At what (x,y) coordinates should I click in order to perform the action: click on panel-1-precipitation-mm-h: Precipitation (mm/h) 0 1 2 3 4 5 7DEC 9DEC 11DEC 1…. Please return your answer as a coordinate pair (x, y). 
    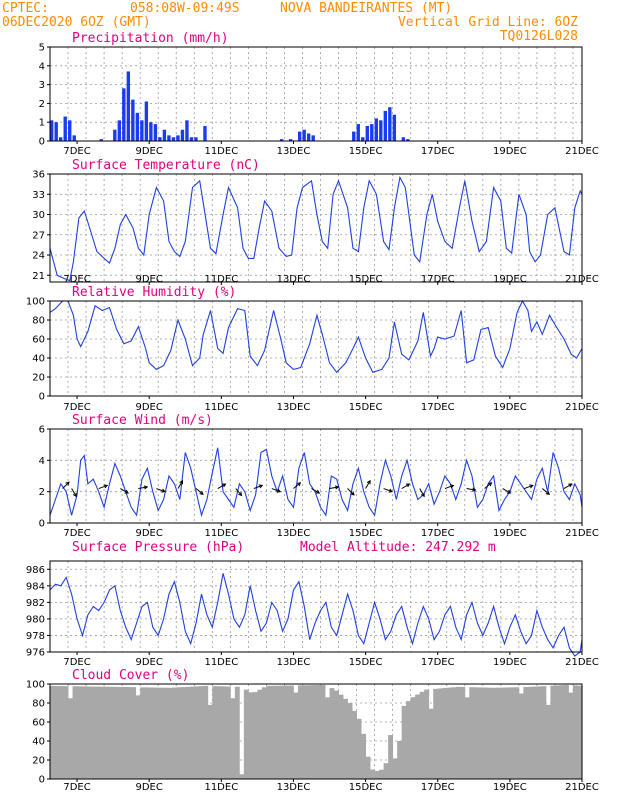
    Looking at the image, I should click on (319, 94).